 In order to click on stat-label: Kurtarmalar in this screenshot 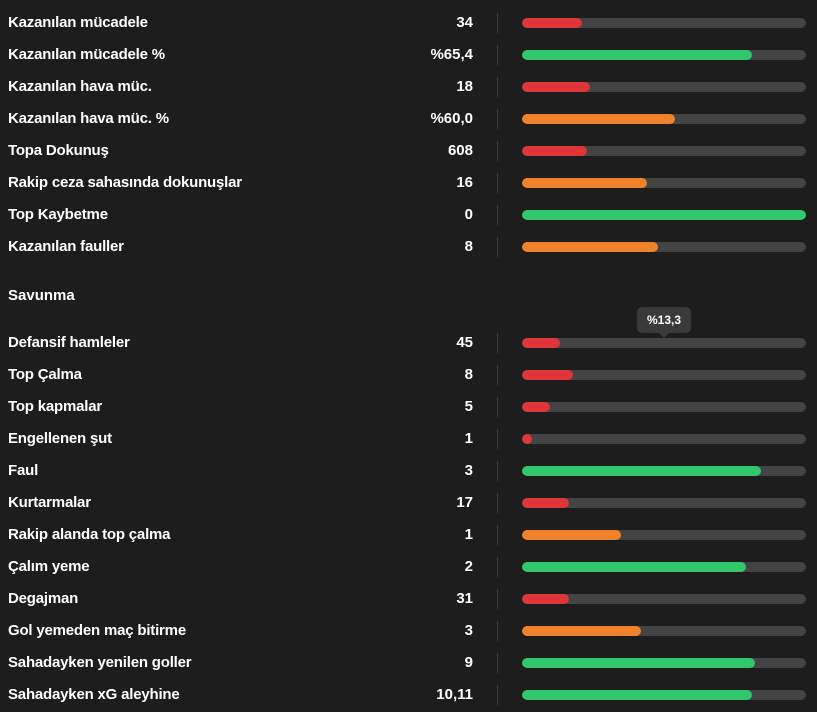, I will do `click(49, 502)`.